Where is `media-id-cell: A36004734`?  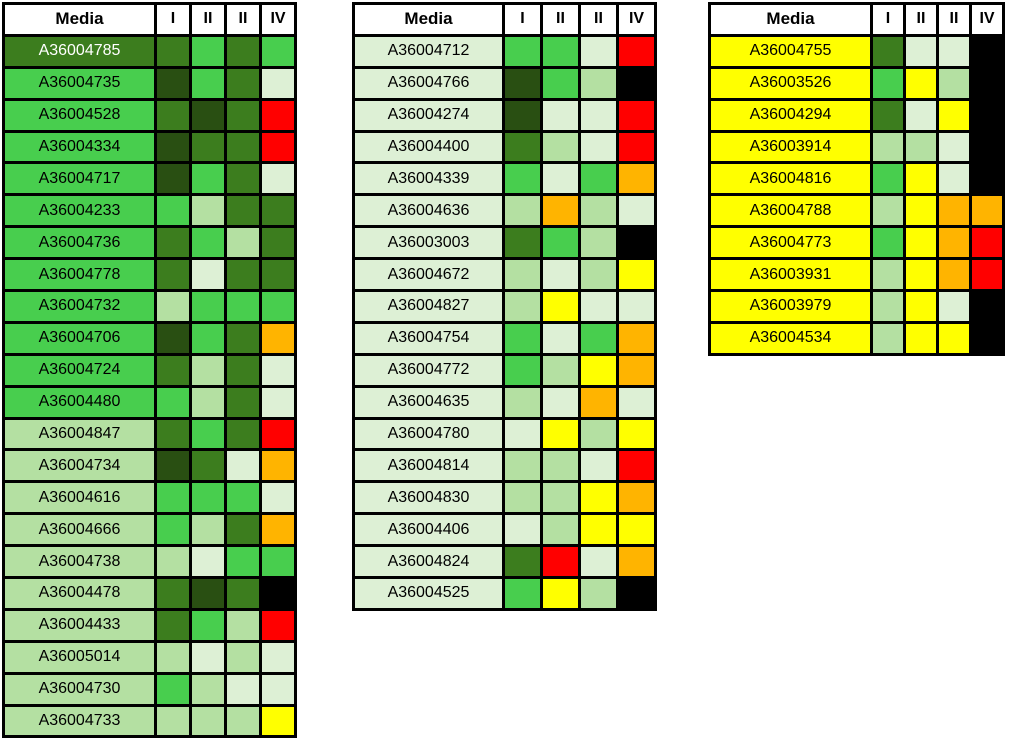
media-id-cell: A36004734 is located at coordinates (79, 466).